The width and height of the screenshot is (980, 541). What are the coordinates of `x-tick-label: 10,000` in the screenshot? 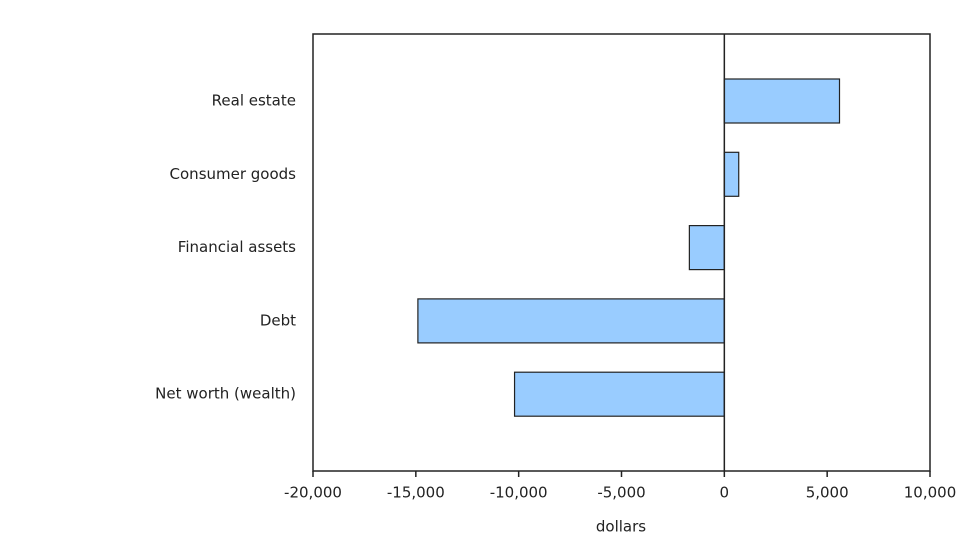 It's located at (930, 493).